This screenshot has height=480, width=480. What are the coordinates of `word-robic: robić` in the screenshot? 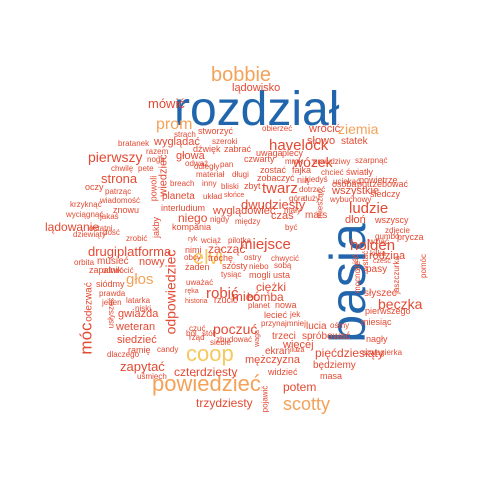 It's located at (222, 293).